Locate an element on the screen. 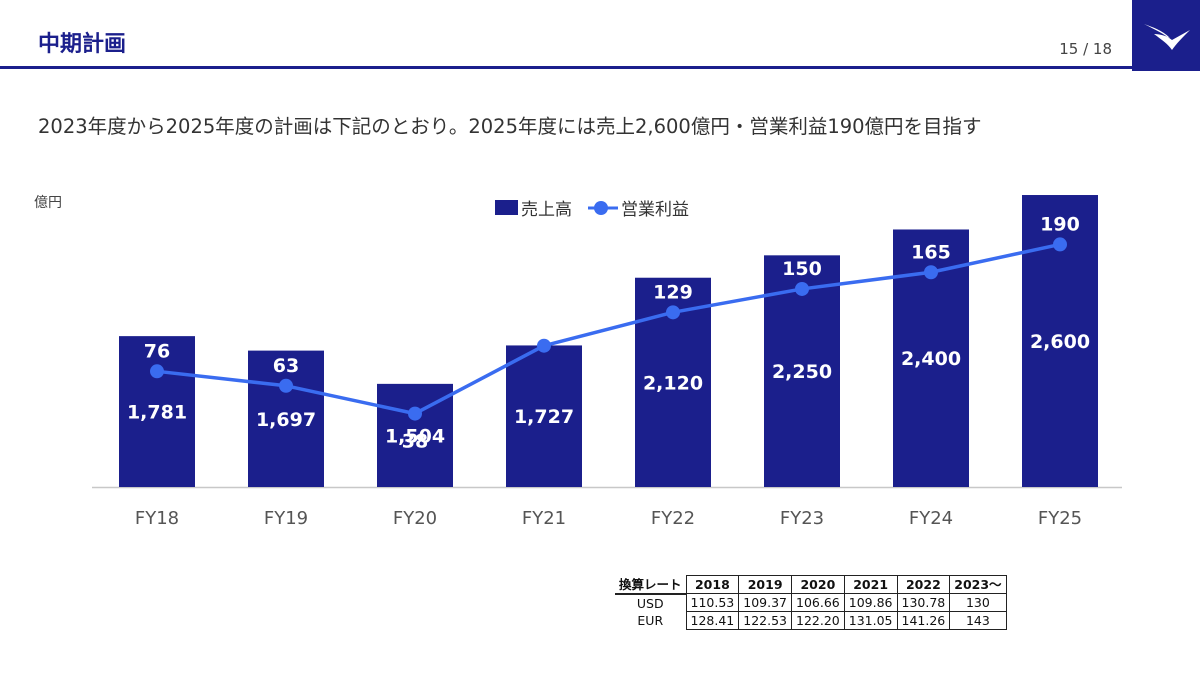  header-divider is located at coordinates (566, 67).